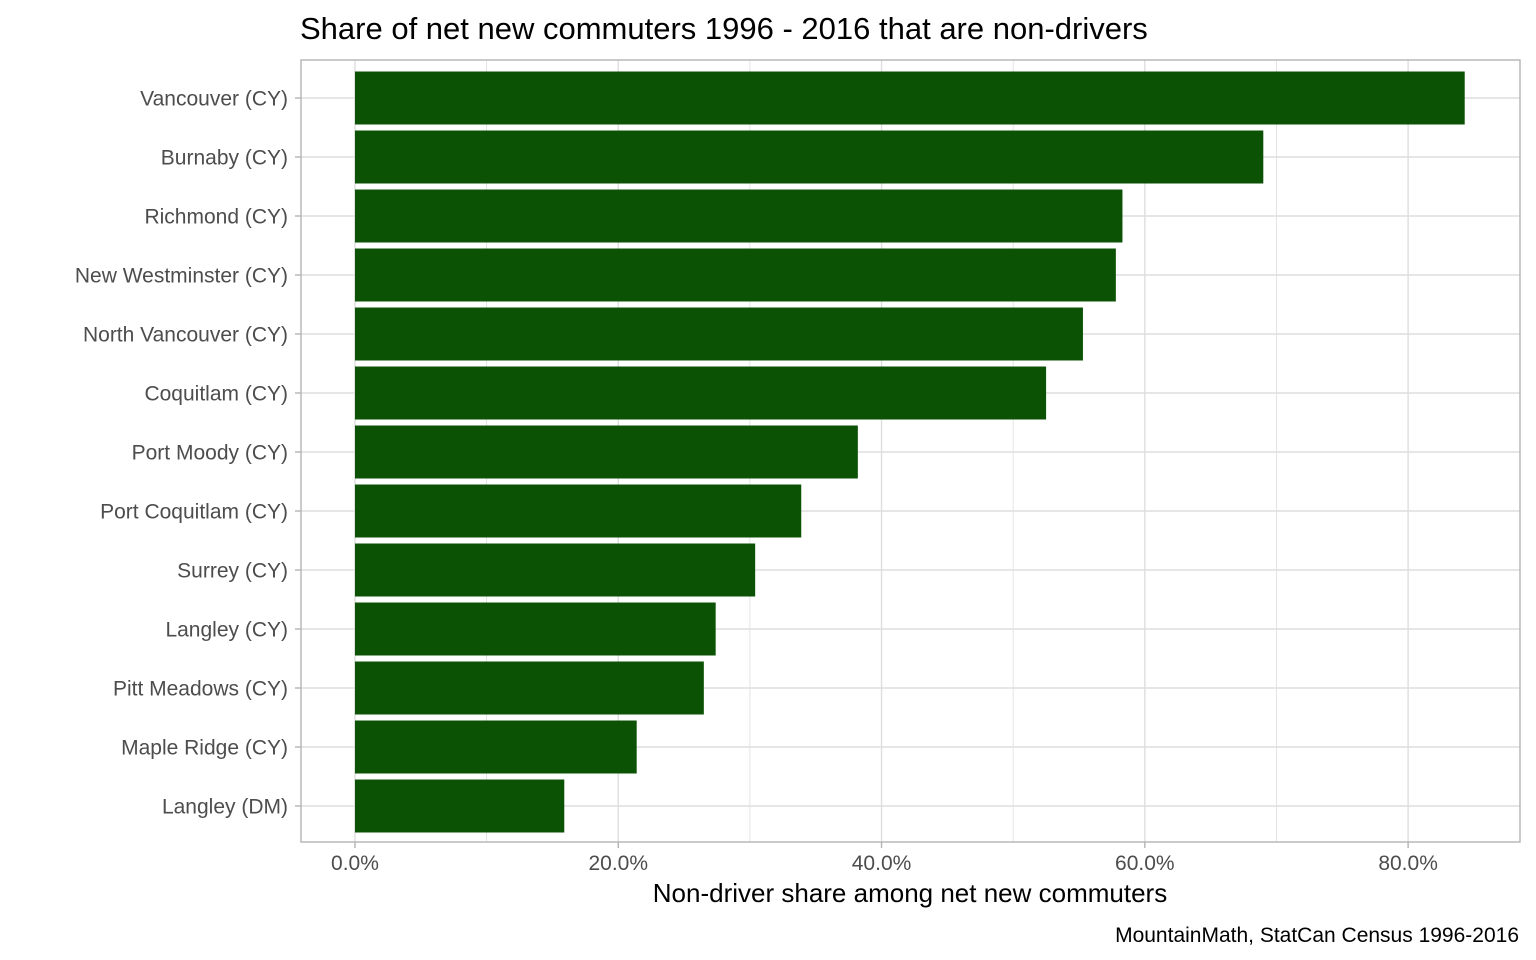 Image resolution: width=1536 pixels, height=960 pixels. I want to click on y-tick-label: Langley (CY), so click(226, 630).